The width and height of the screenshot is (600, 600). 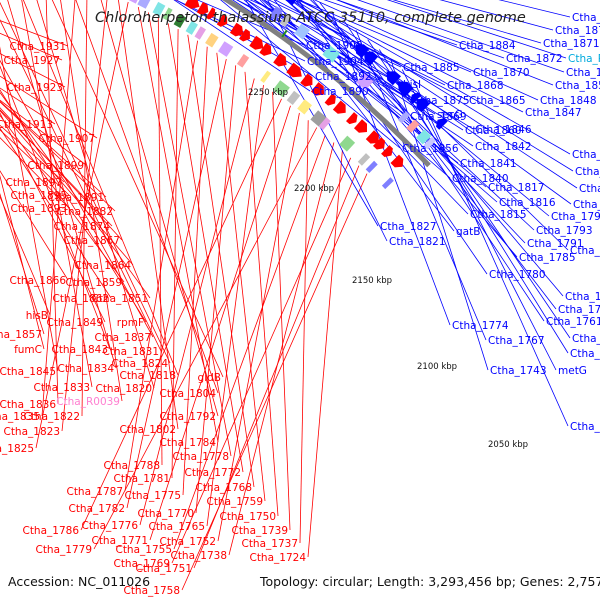 I want to click on gene-label-left: Ctha_1738, so click(x=198, y=556).